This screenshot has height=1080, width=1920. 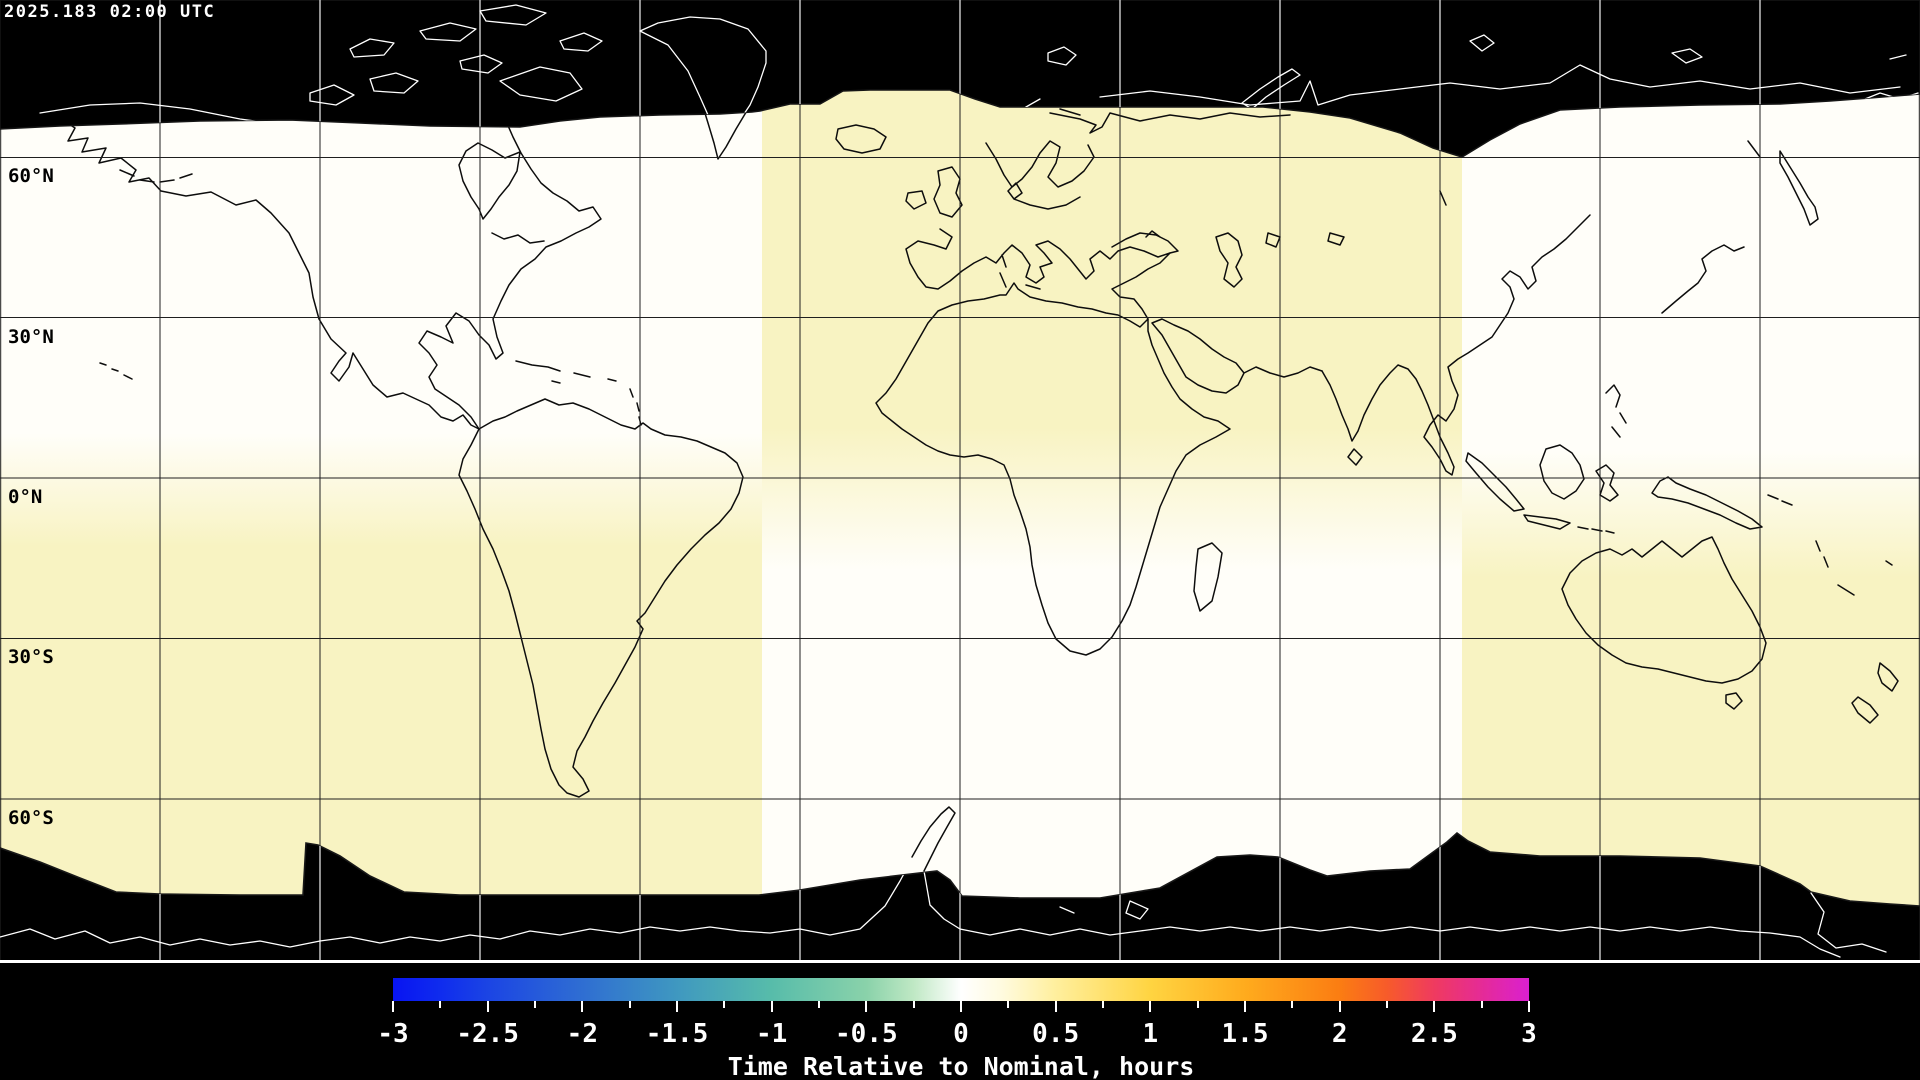 I want to click on coast-arctic-alaska, so click(x=162, y=114).